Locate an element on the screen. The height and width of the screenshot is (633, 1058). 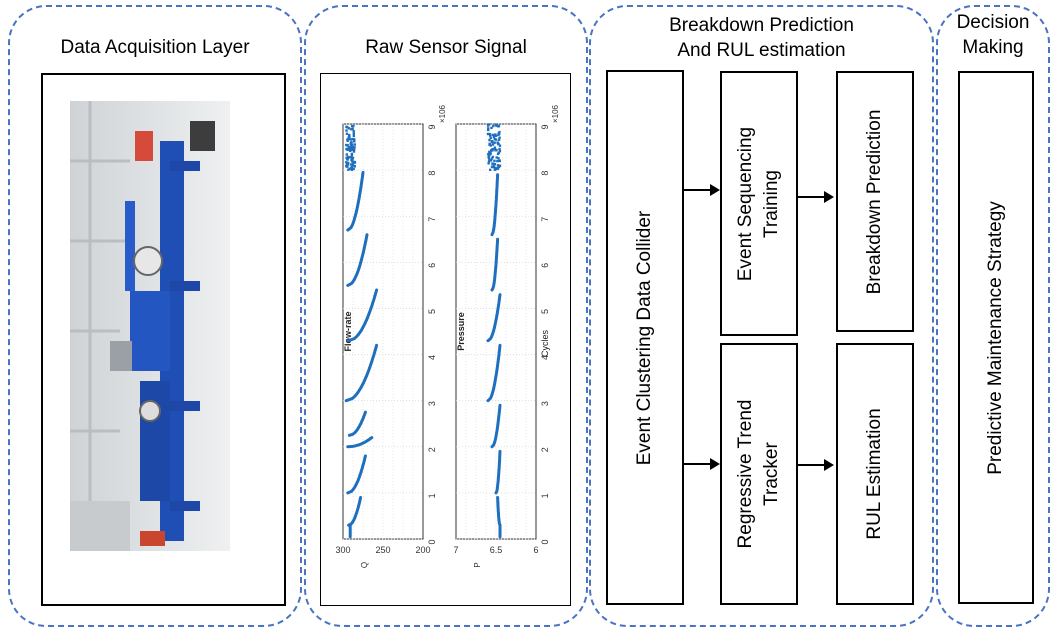
arrow-clustering-to-sequencing is located at coordinates (702, 190).